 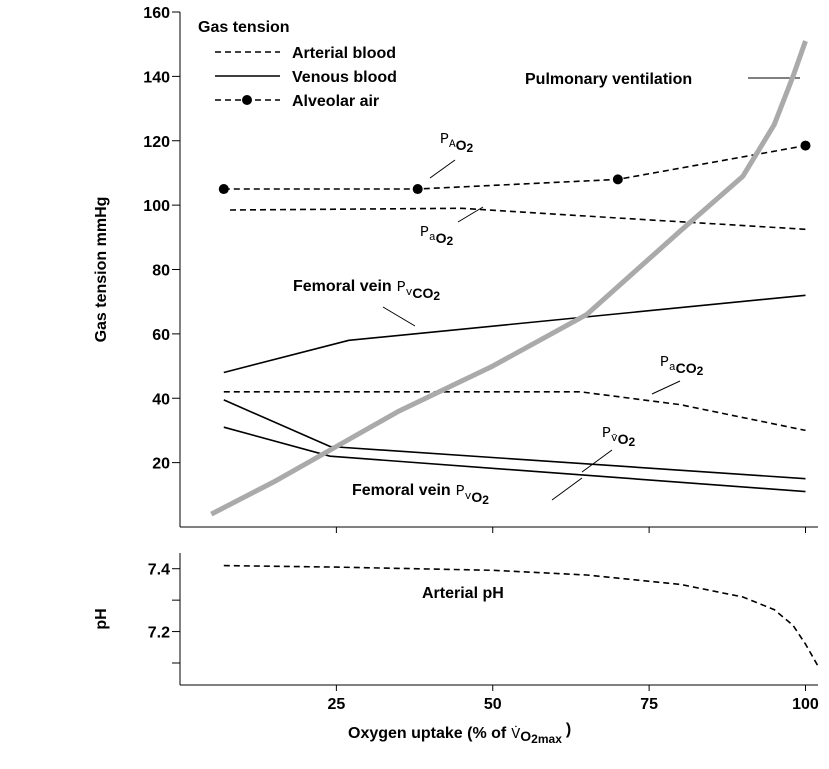 What do you see at coordinates (159, 570) in the screenshot?
I see `y-tick-label: 7.4` at bounding box center [159, 570].